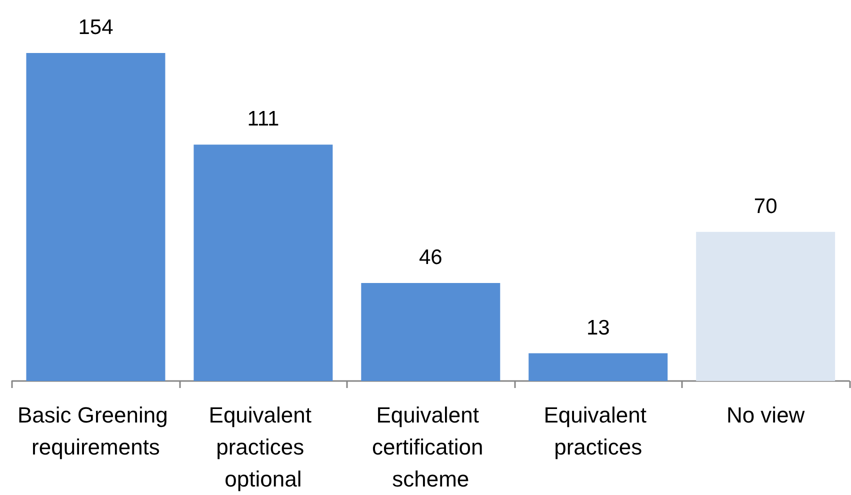 The image size is (851, 495). Describe the element at coordinates (598, 328) in the screenshot. I see `data-label: 13` at that location.